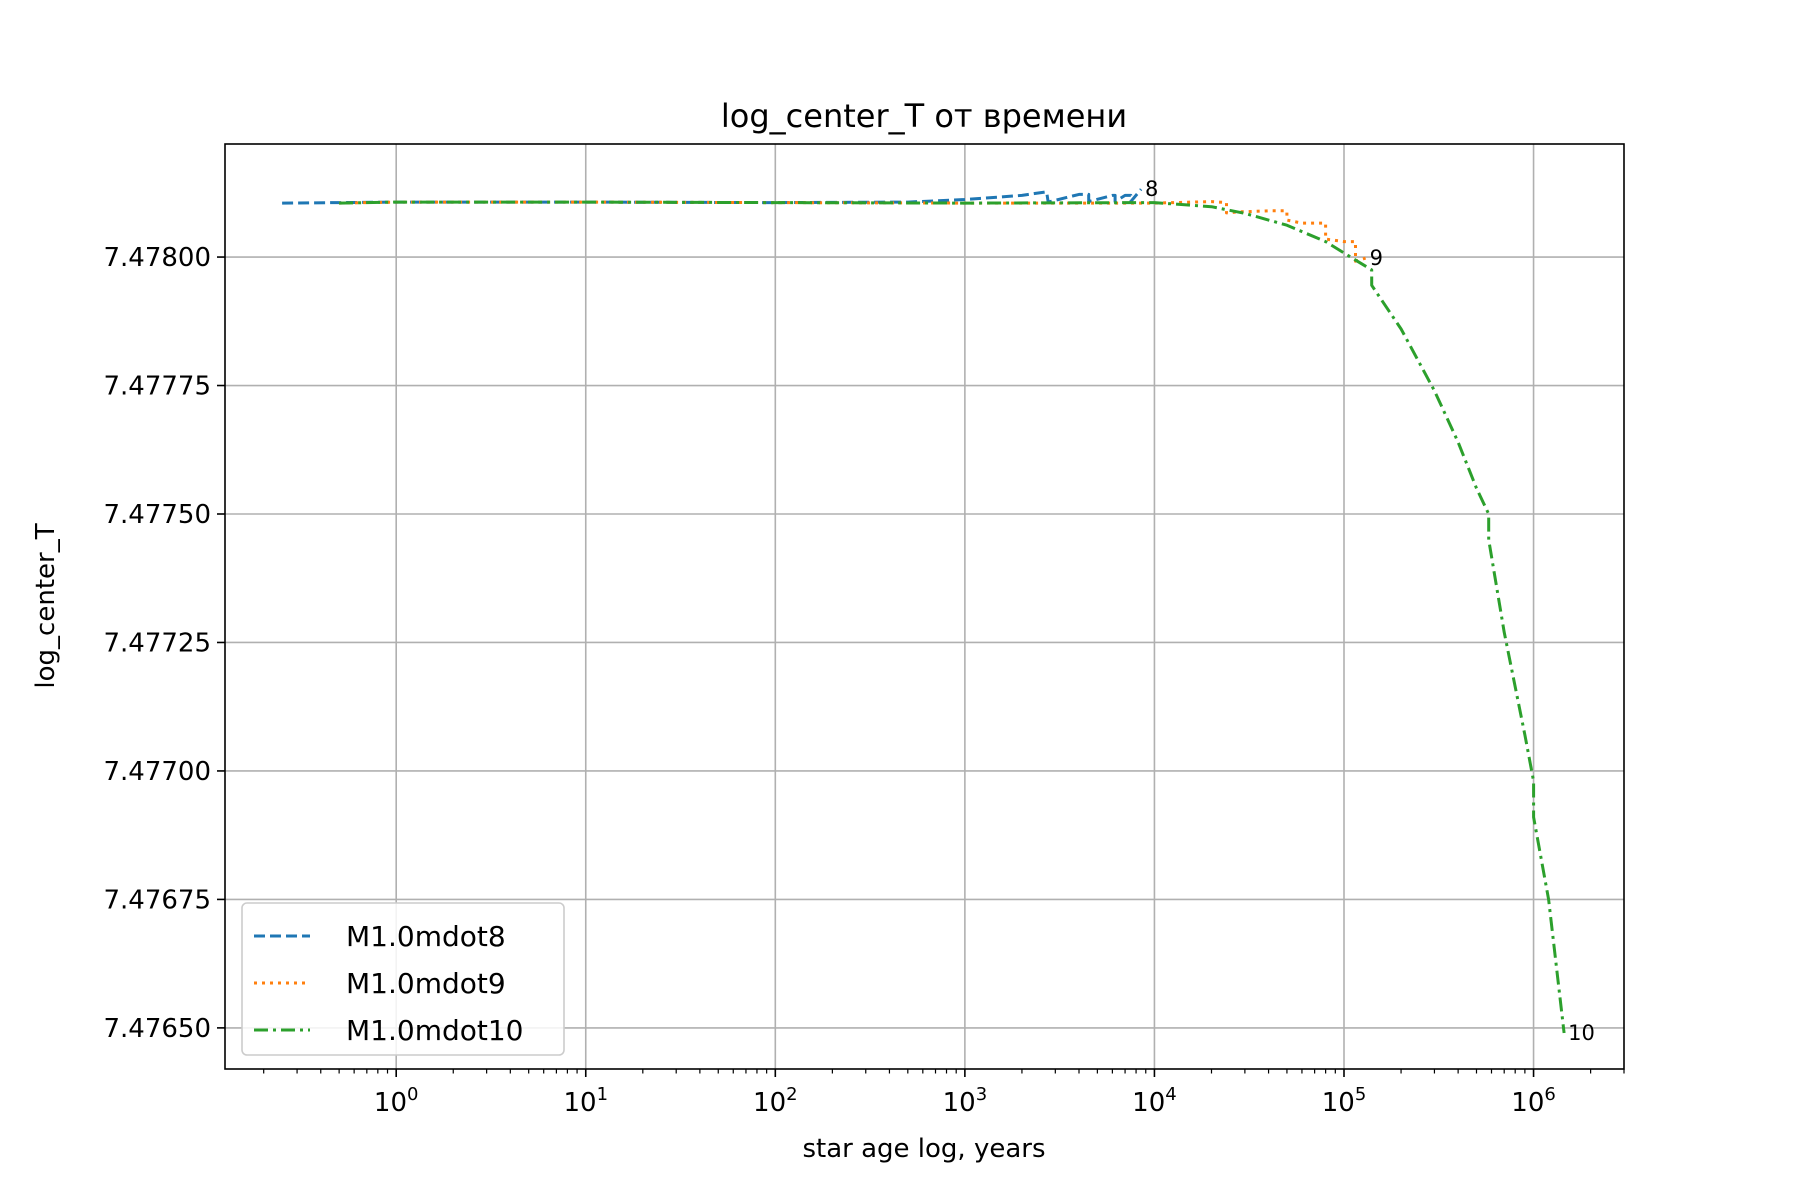 This screenshot has width=1798, height=1200. I want to click on legend-label: M1.0mdot9, so click(426, 983).